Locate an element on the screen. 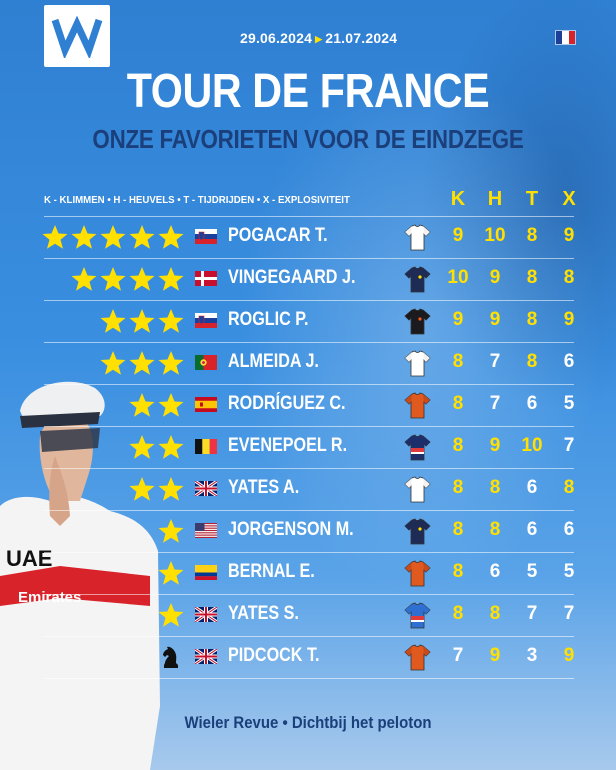 The width and height of the screenshot is (616, 770). date-range: 29.06.2024 ▶ 21.07.2024 is located at coordinates (318, 38).